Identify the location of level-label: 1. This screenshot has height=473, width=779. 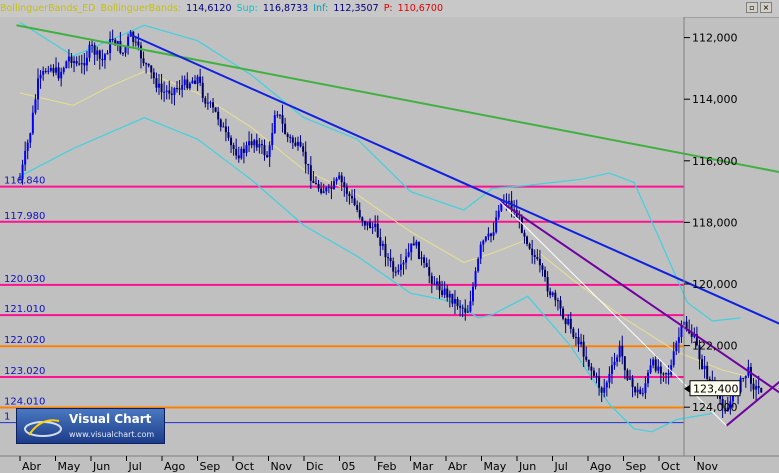
(7, 417).